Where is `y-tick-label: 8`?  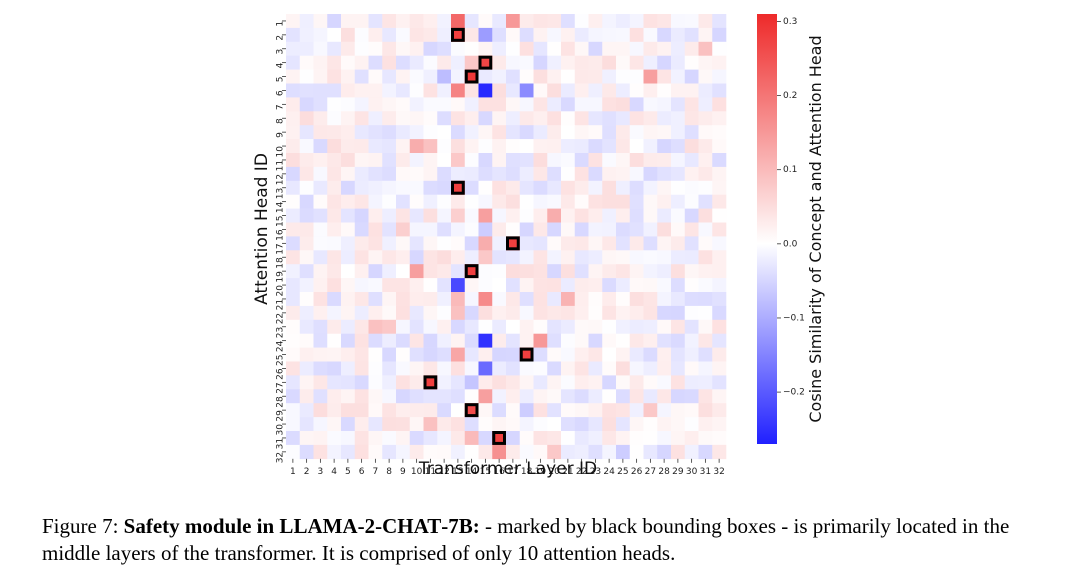 y-tick-label: 8 is located at coordinates (281, 121).